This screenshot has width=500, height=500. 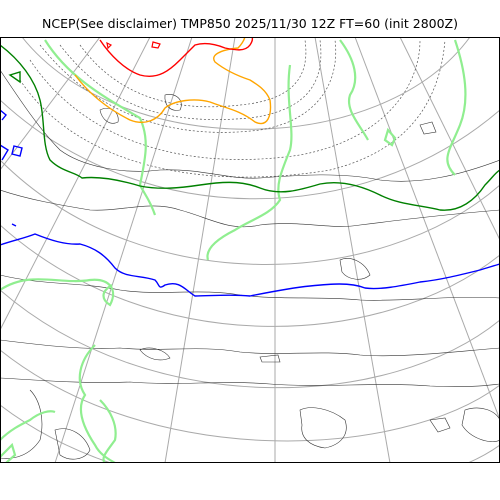 What do you see at coordinates (133, 45) in the screenshot?
I see `isotherm-red-small` at bounding box center [133, 45].